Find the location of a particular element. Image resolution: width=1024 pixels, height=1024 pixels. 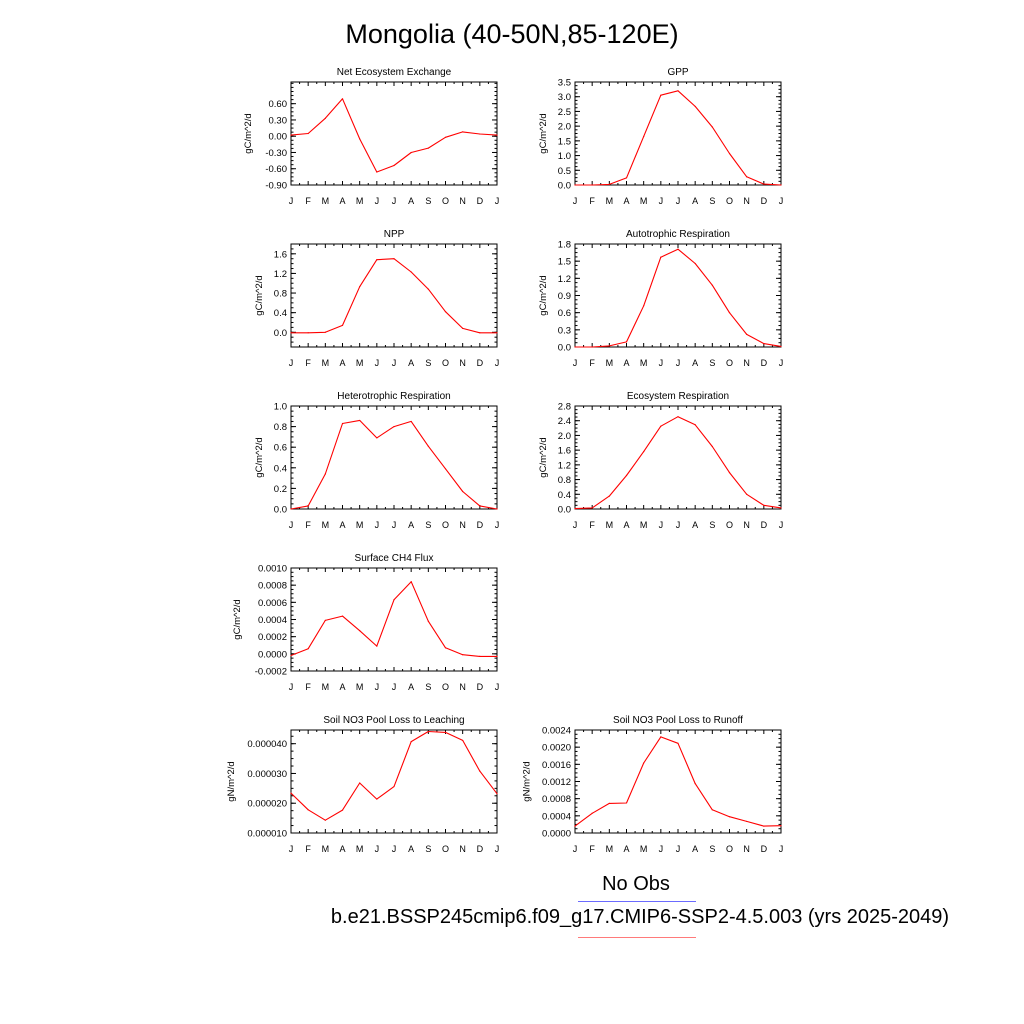

y-tick-label: 0.0012 is located at coordinates (556, 782).